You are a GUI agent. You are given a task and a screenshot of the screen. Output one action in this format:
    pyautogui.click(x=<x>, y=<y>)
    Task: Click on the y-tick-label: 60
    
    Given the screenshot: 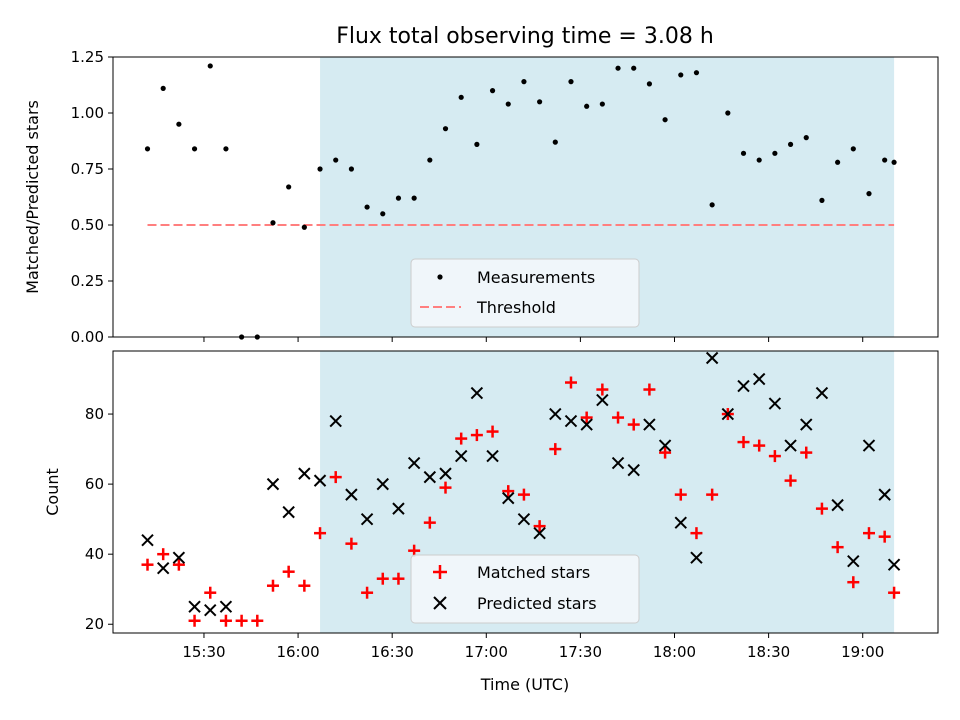 What is the action you would take?
    pyautogui.click(x=94, y=484)
    